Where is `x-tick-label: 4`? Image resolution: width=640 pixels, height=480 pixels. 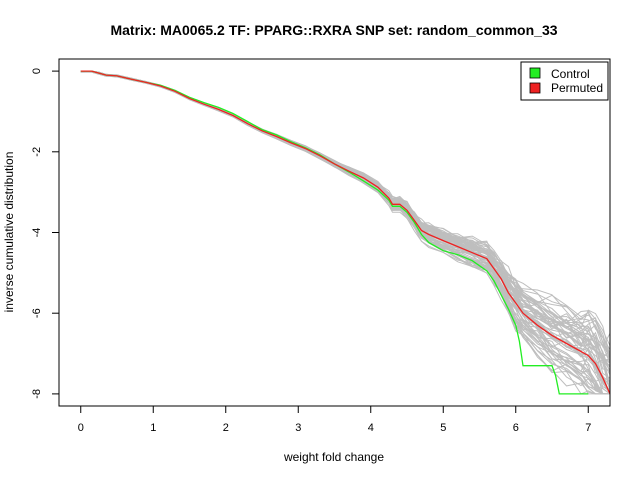 x-tick-label: 4 is located at coordinates (371, 428).